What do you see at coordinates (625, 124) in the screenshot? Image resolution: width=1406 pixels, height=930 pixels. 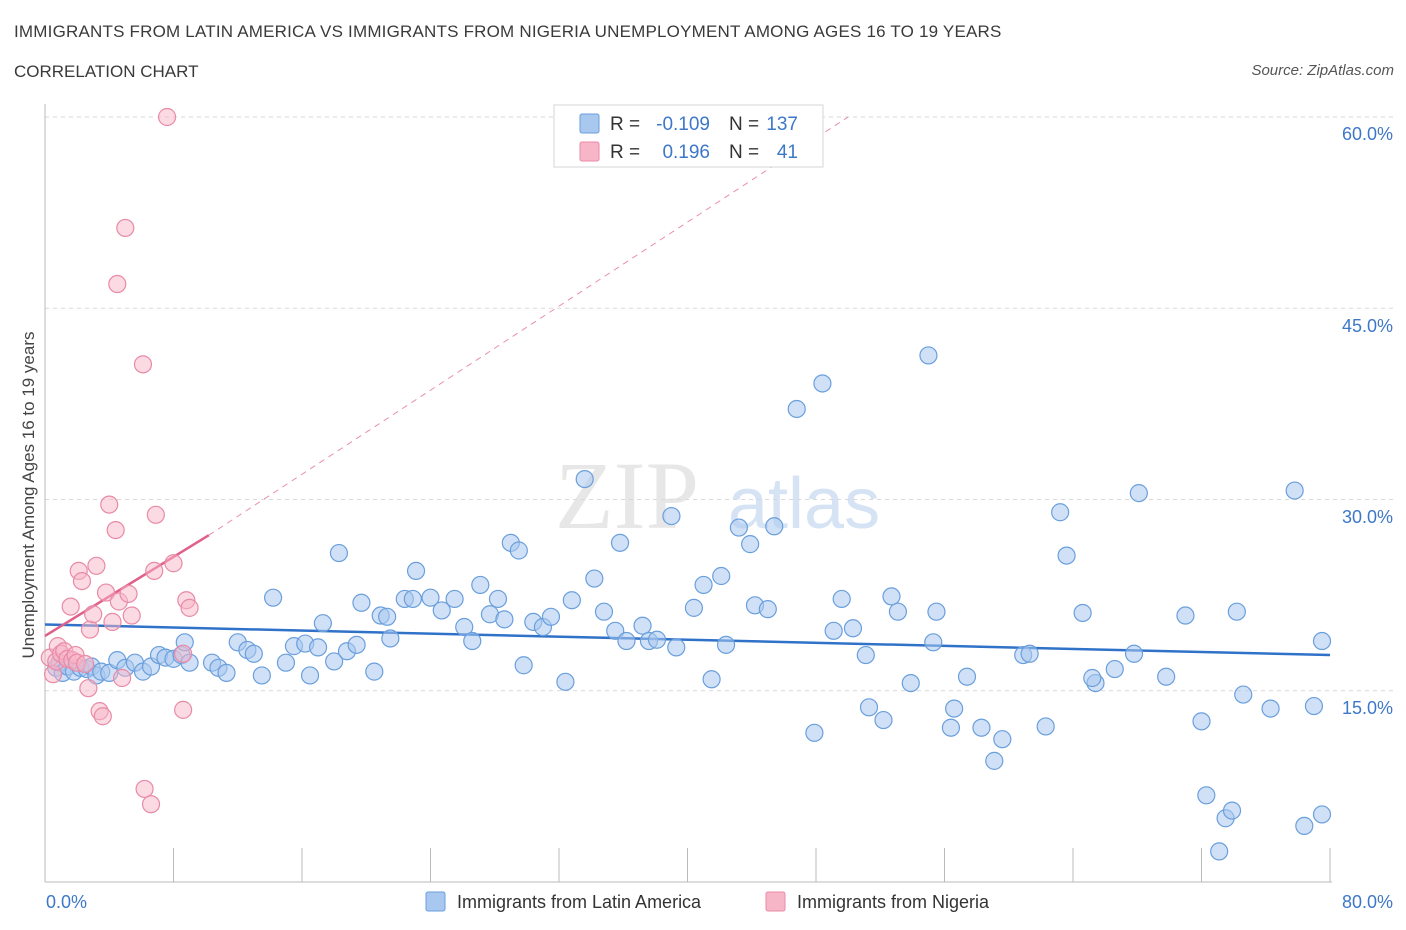 I see `latin-r-label: R =` at bounding box center [625, 124].